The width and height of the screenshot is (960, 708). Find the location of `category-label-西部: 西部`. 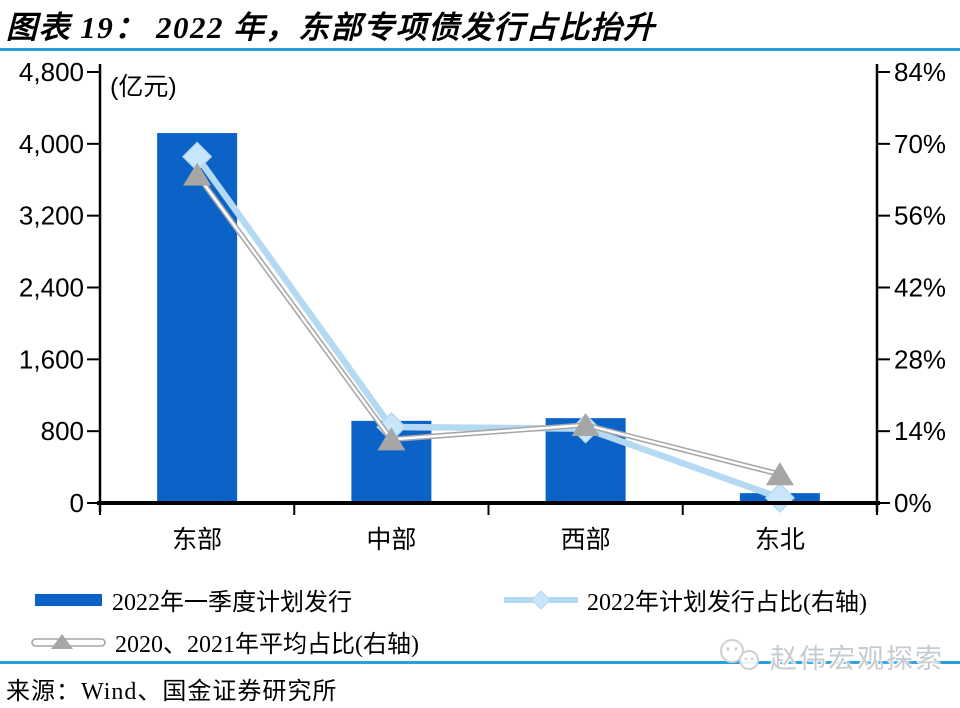

category-label-西部: 西部 is located at coordinates (586, 540).